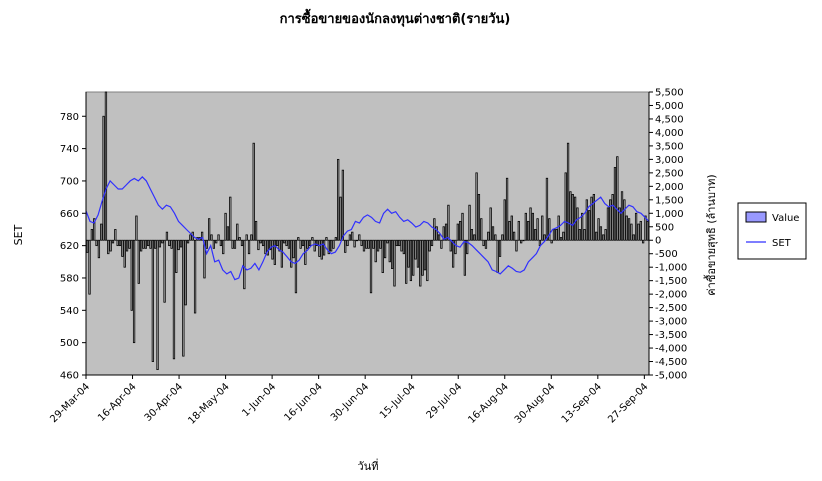 Image resolution: width=822 pixels, height=481 pixels. Describe the element at coordinates (303, 402) in the screenshot. I see `x-tick-label: 16-Jun-04` at that location.